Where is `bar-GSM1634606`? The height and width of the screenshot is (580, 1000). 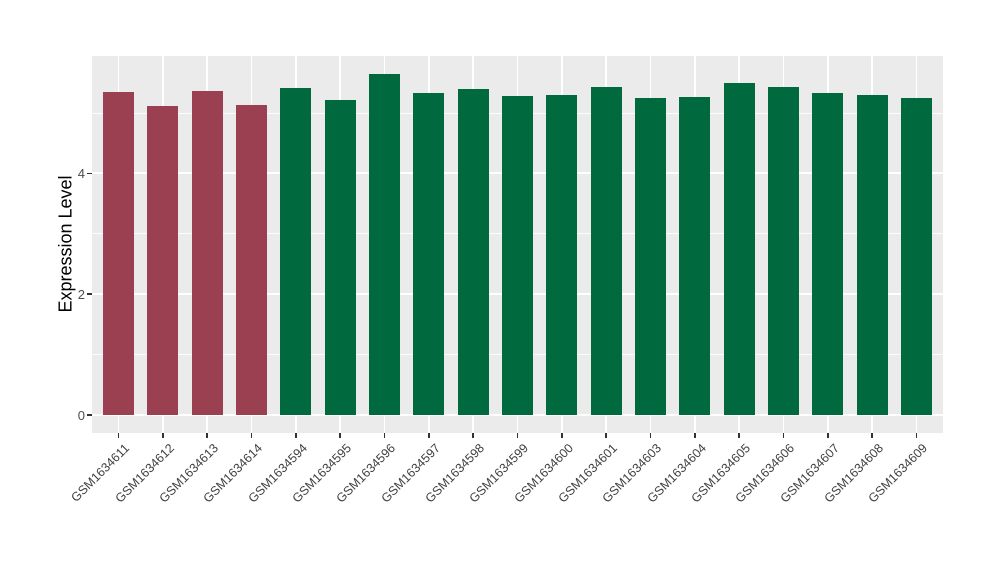 bar-GSM1634606 is located at coordinates (783, 251).